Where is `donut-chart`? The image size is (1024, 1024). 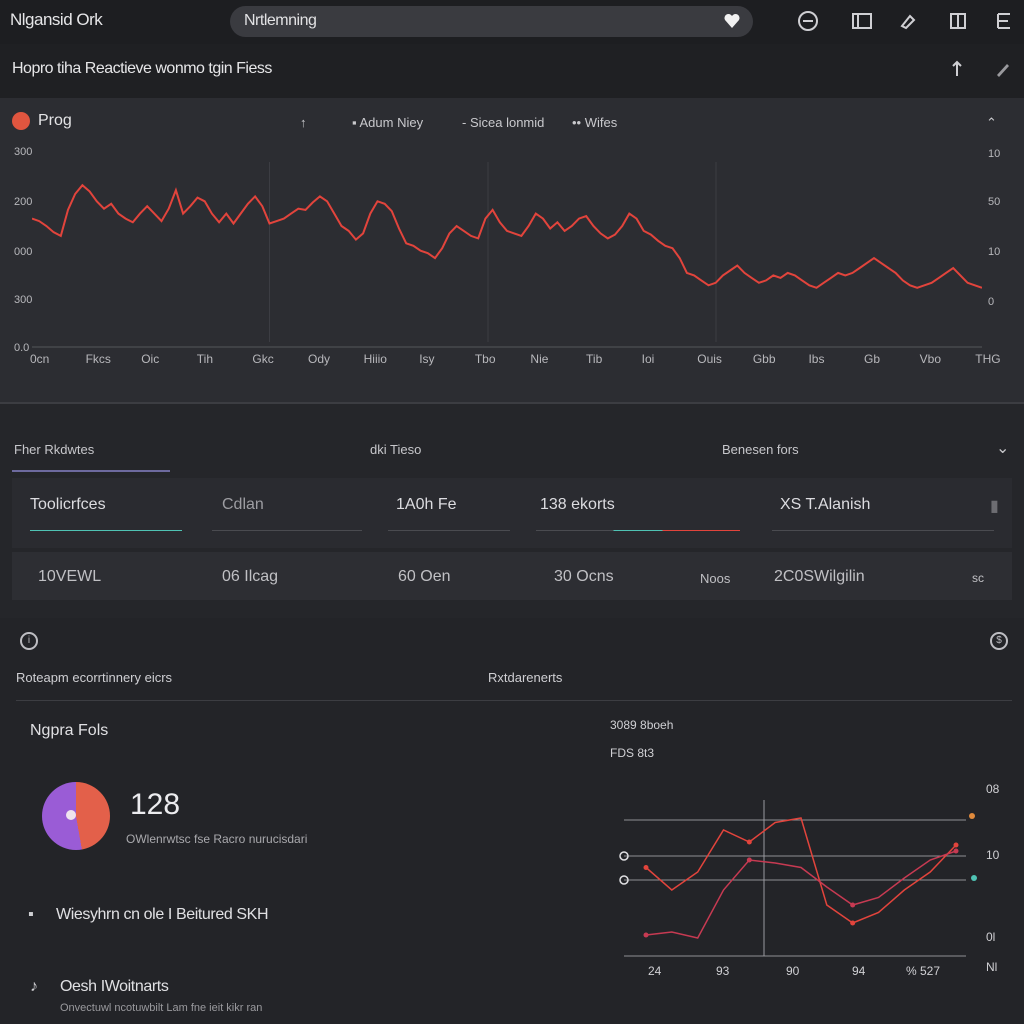 donut-chart is located at coordinates (76, 816).